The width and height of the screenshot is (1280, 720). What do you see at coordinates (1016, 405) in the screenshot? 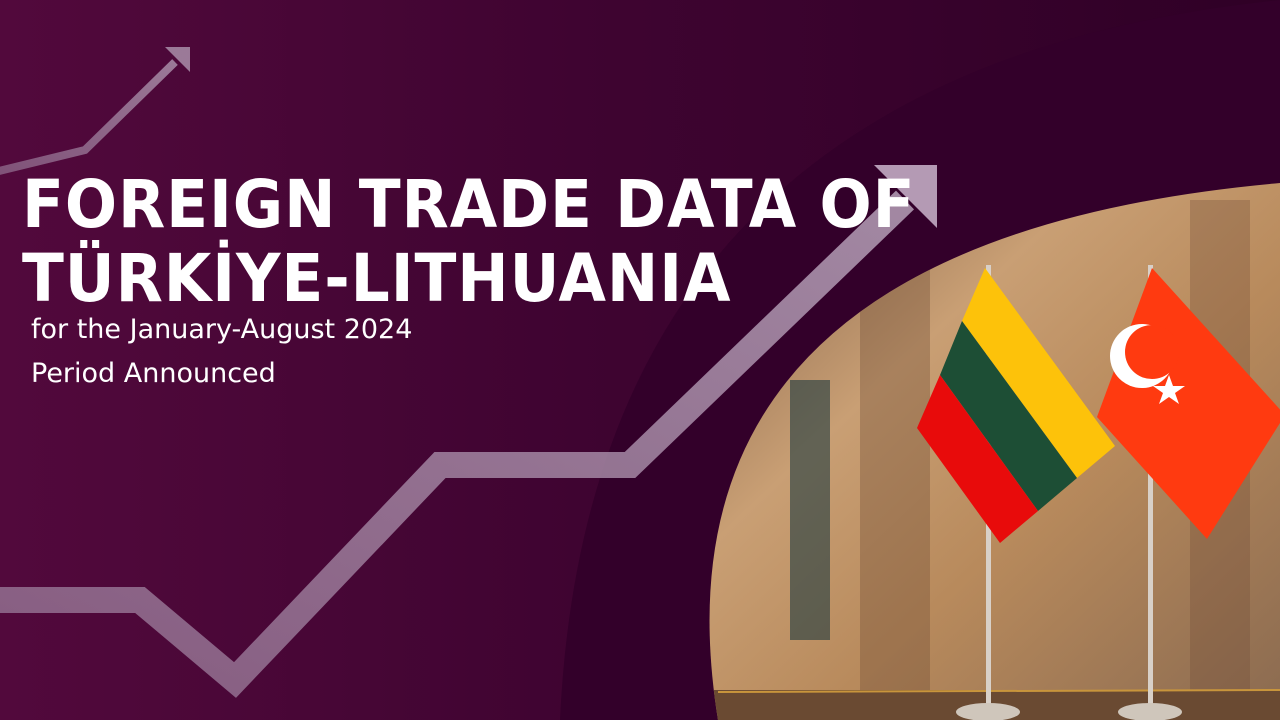
I see `lithuania-flag` at bounding box center [1016, 405].